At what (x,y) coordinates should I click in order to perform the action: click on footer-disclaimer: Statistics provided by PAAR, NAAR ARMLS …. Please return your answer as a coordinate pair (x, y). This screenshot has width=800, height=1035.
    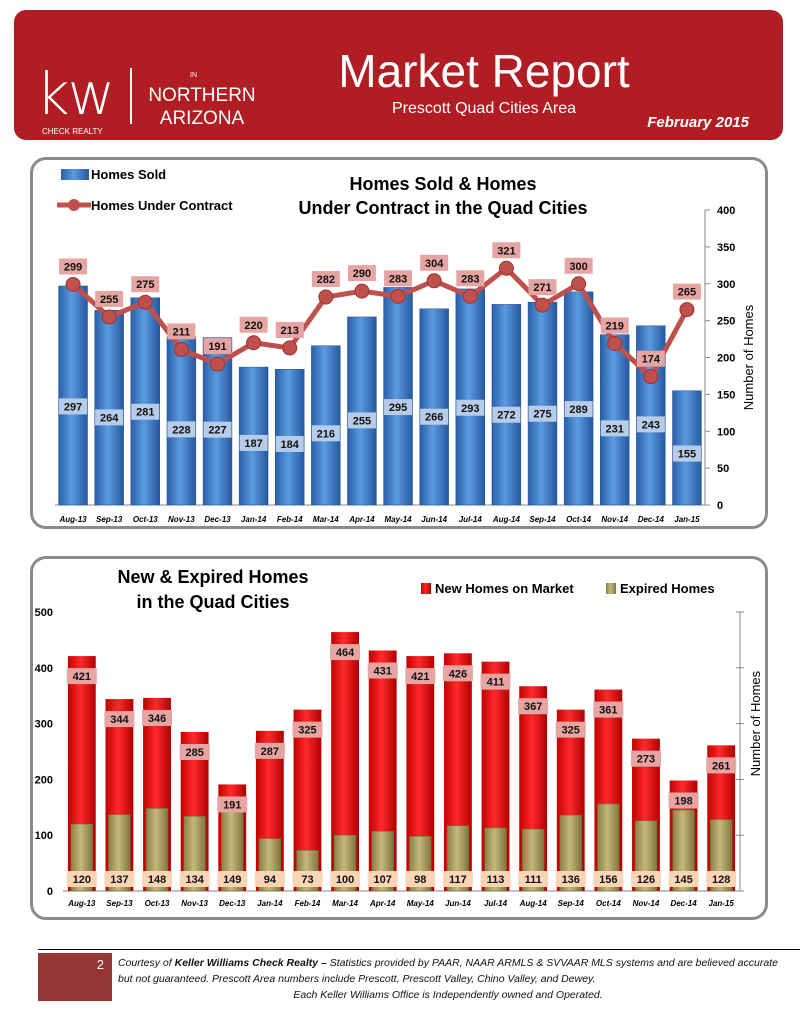
    Looking at the image, I should click on (448, 971).